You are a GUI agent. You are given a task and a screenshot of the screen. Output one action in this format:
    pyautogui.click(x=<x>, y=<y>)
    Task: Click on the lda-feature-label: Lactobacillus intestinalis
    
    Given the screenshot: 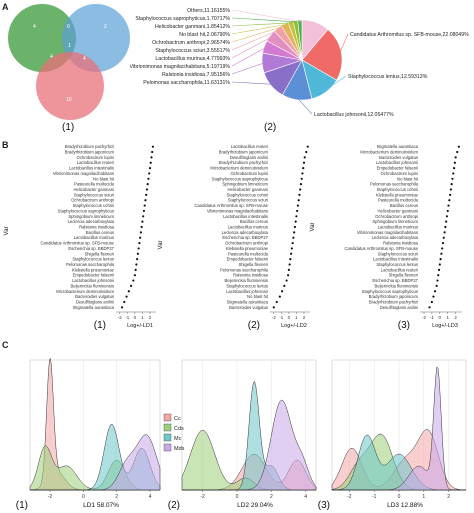 What is the action you would take?
    pyautogui.click(x=245, y=216)
    